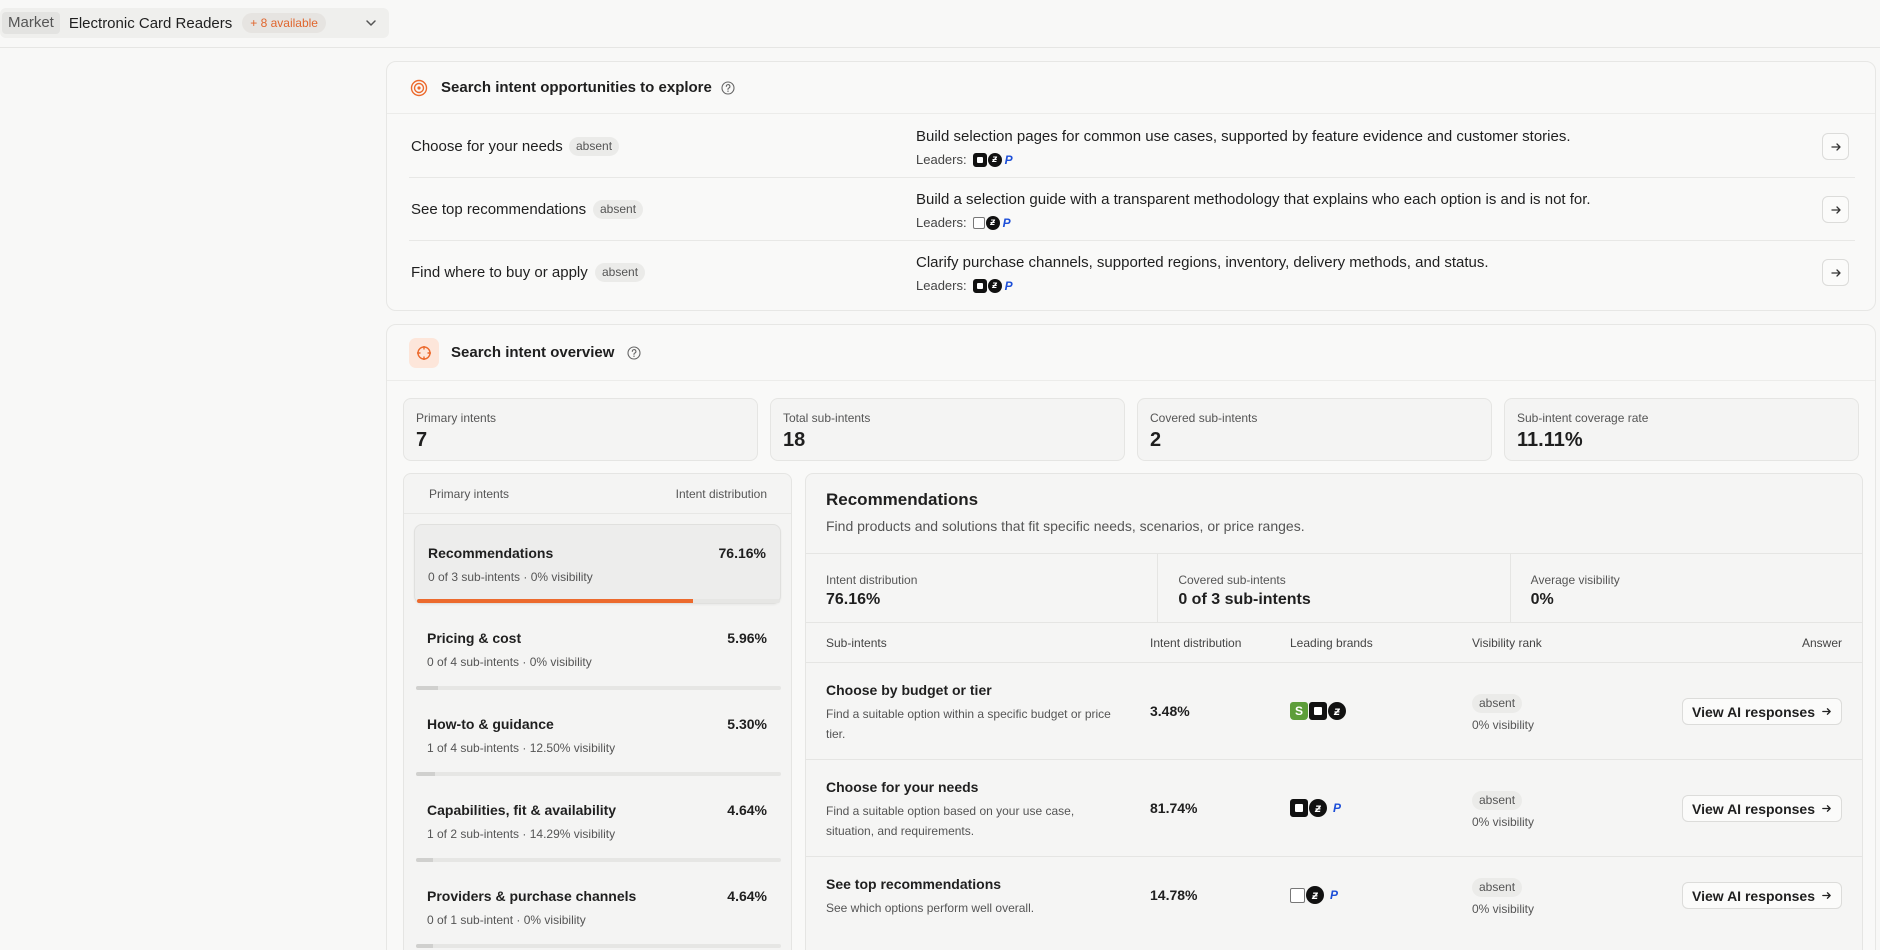 Image resolution: width=1880 pixels, height=950 pixels. I want to click on metric-value: 0 of 3 sub-intents, so click(1244, 599).